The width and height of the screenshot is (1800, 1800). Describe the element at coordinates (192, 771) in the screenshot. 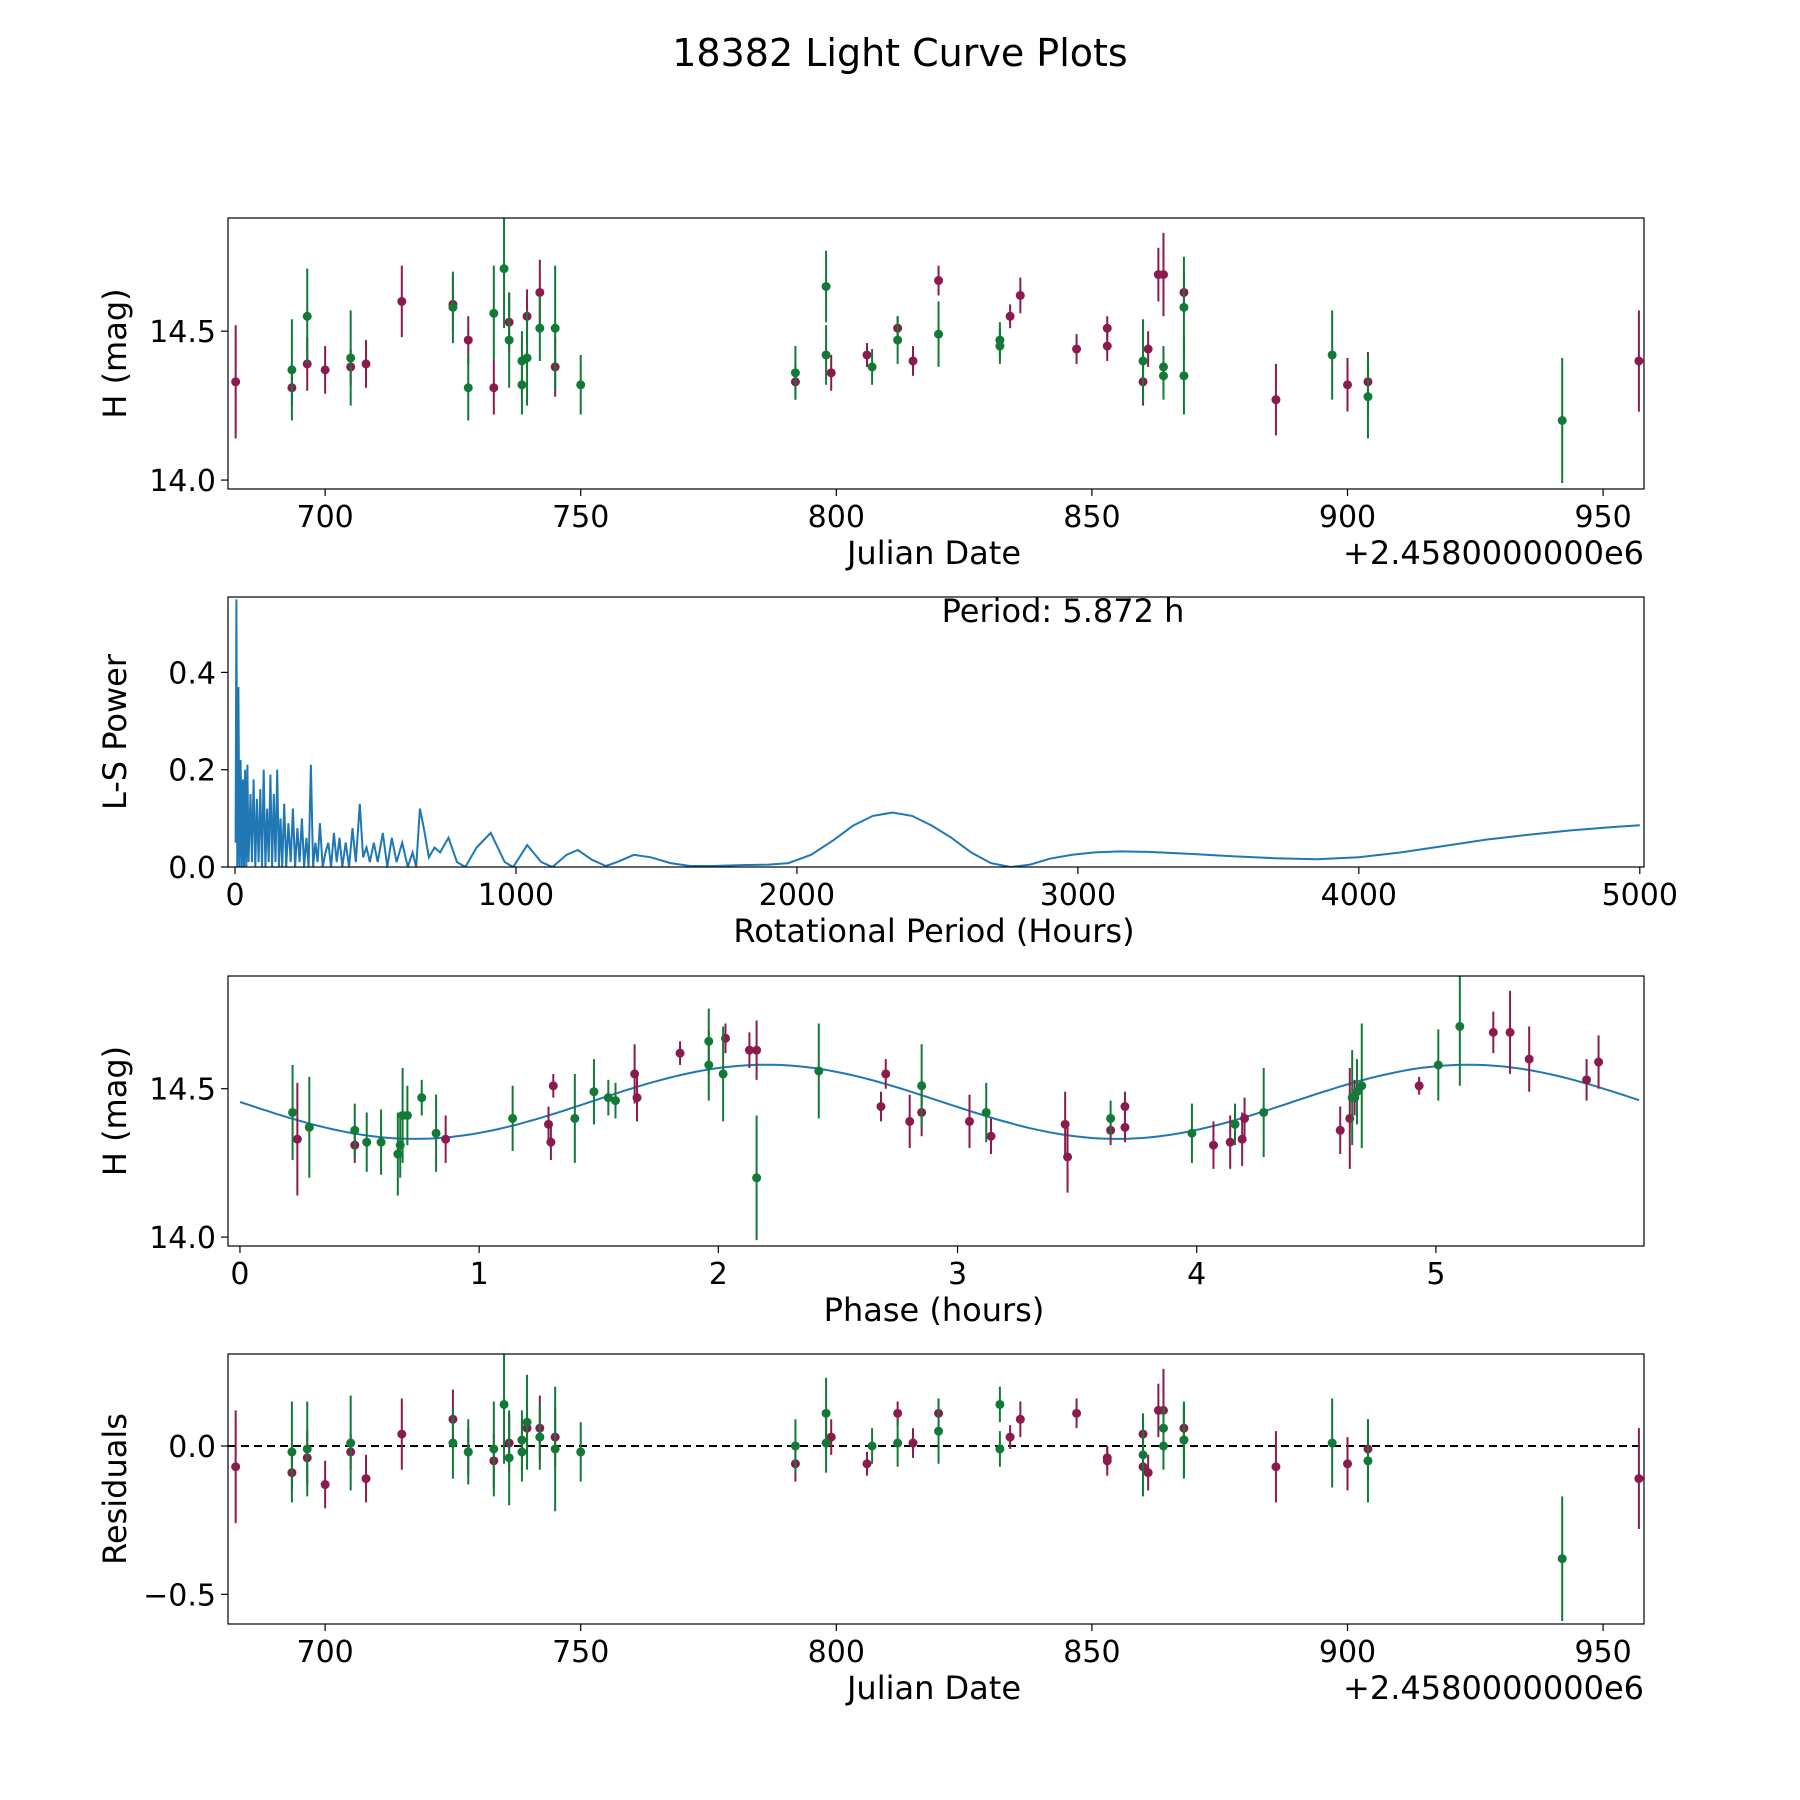

I see `y-tick-label: 0.2` at that location.